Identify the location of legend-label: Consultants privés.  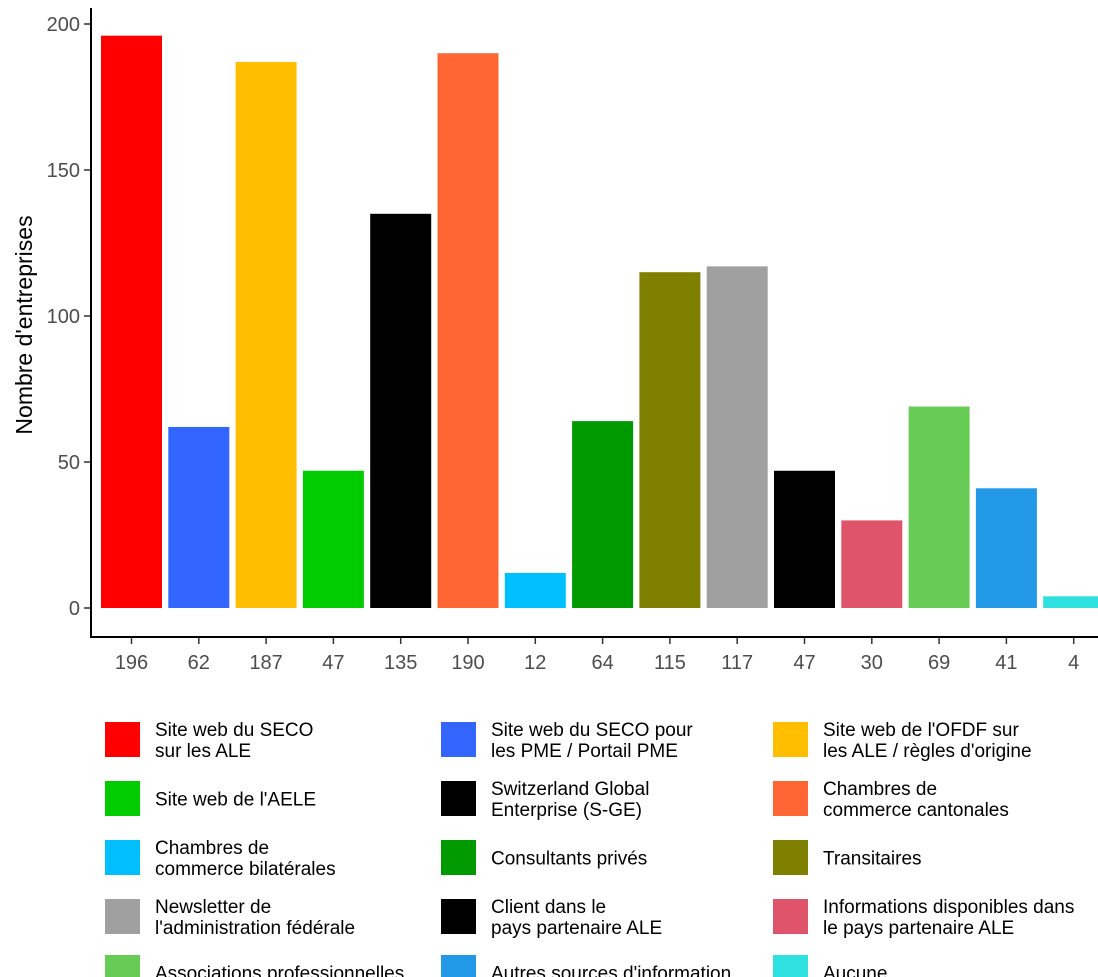
(569, 859).